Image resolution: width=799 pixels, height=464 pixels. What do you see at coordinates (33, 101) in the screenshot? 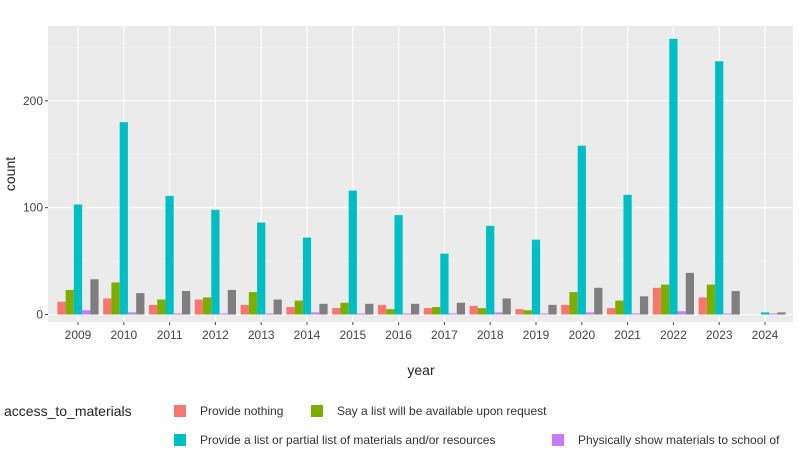
I see `y-tick-label: 200` at bounding box center [33, 101].